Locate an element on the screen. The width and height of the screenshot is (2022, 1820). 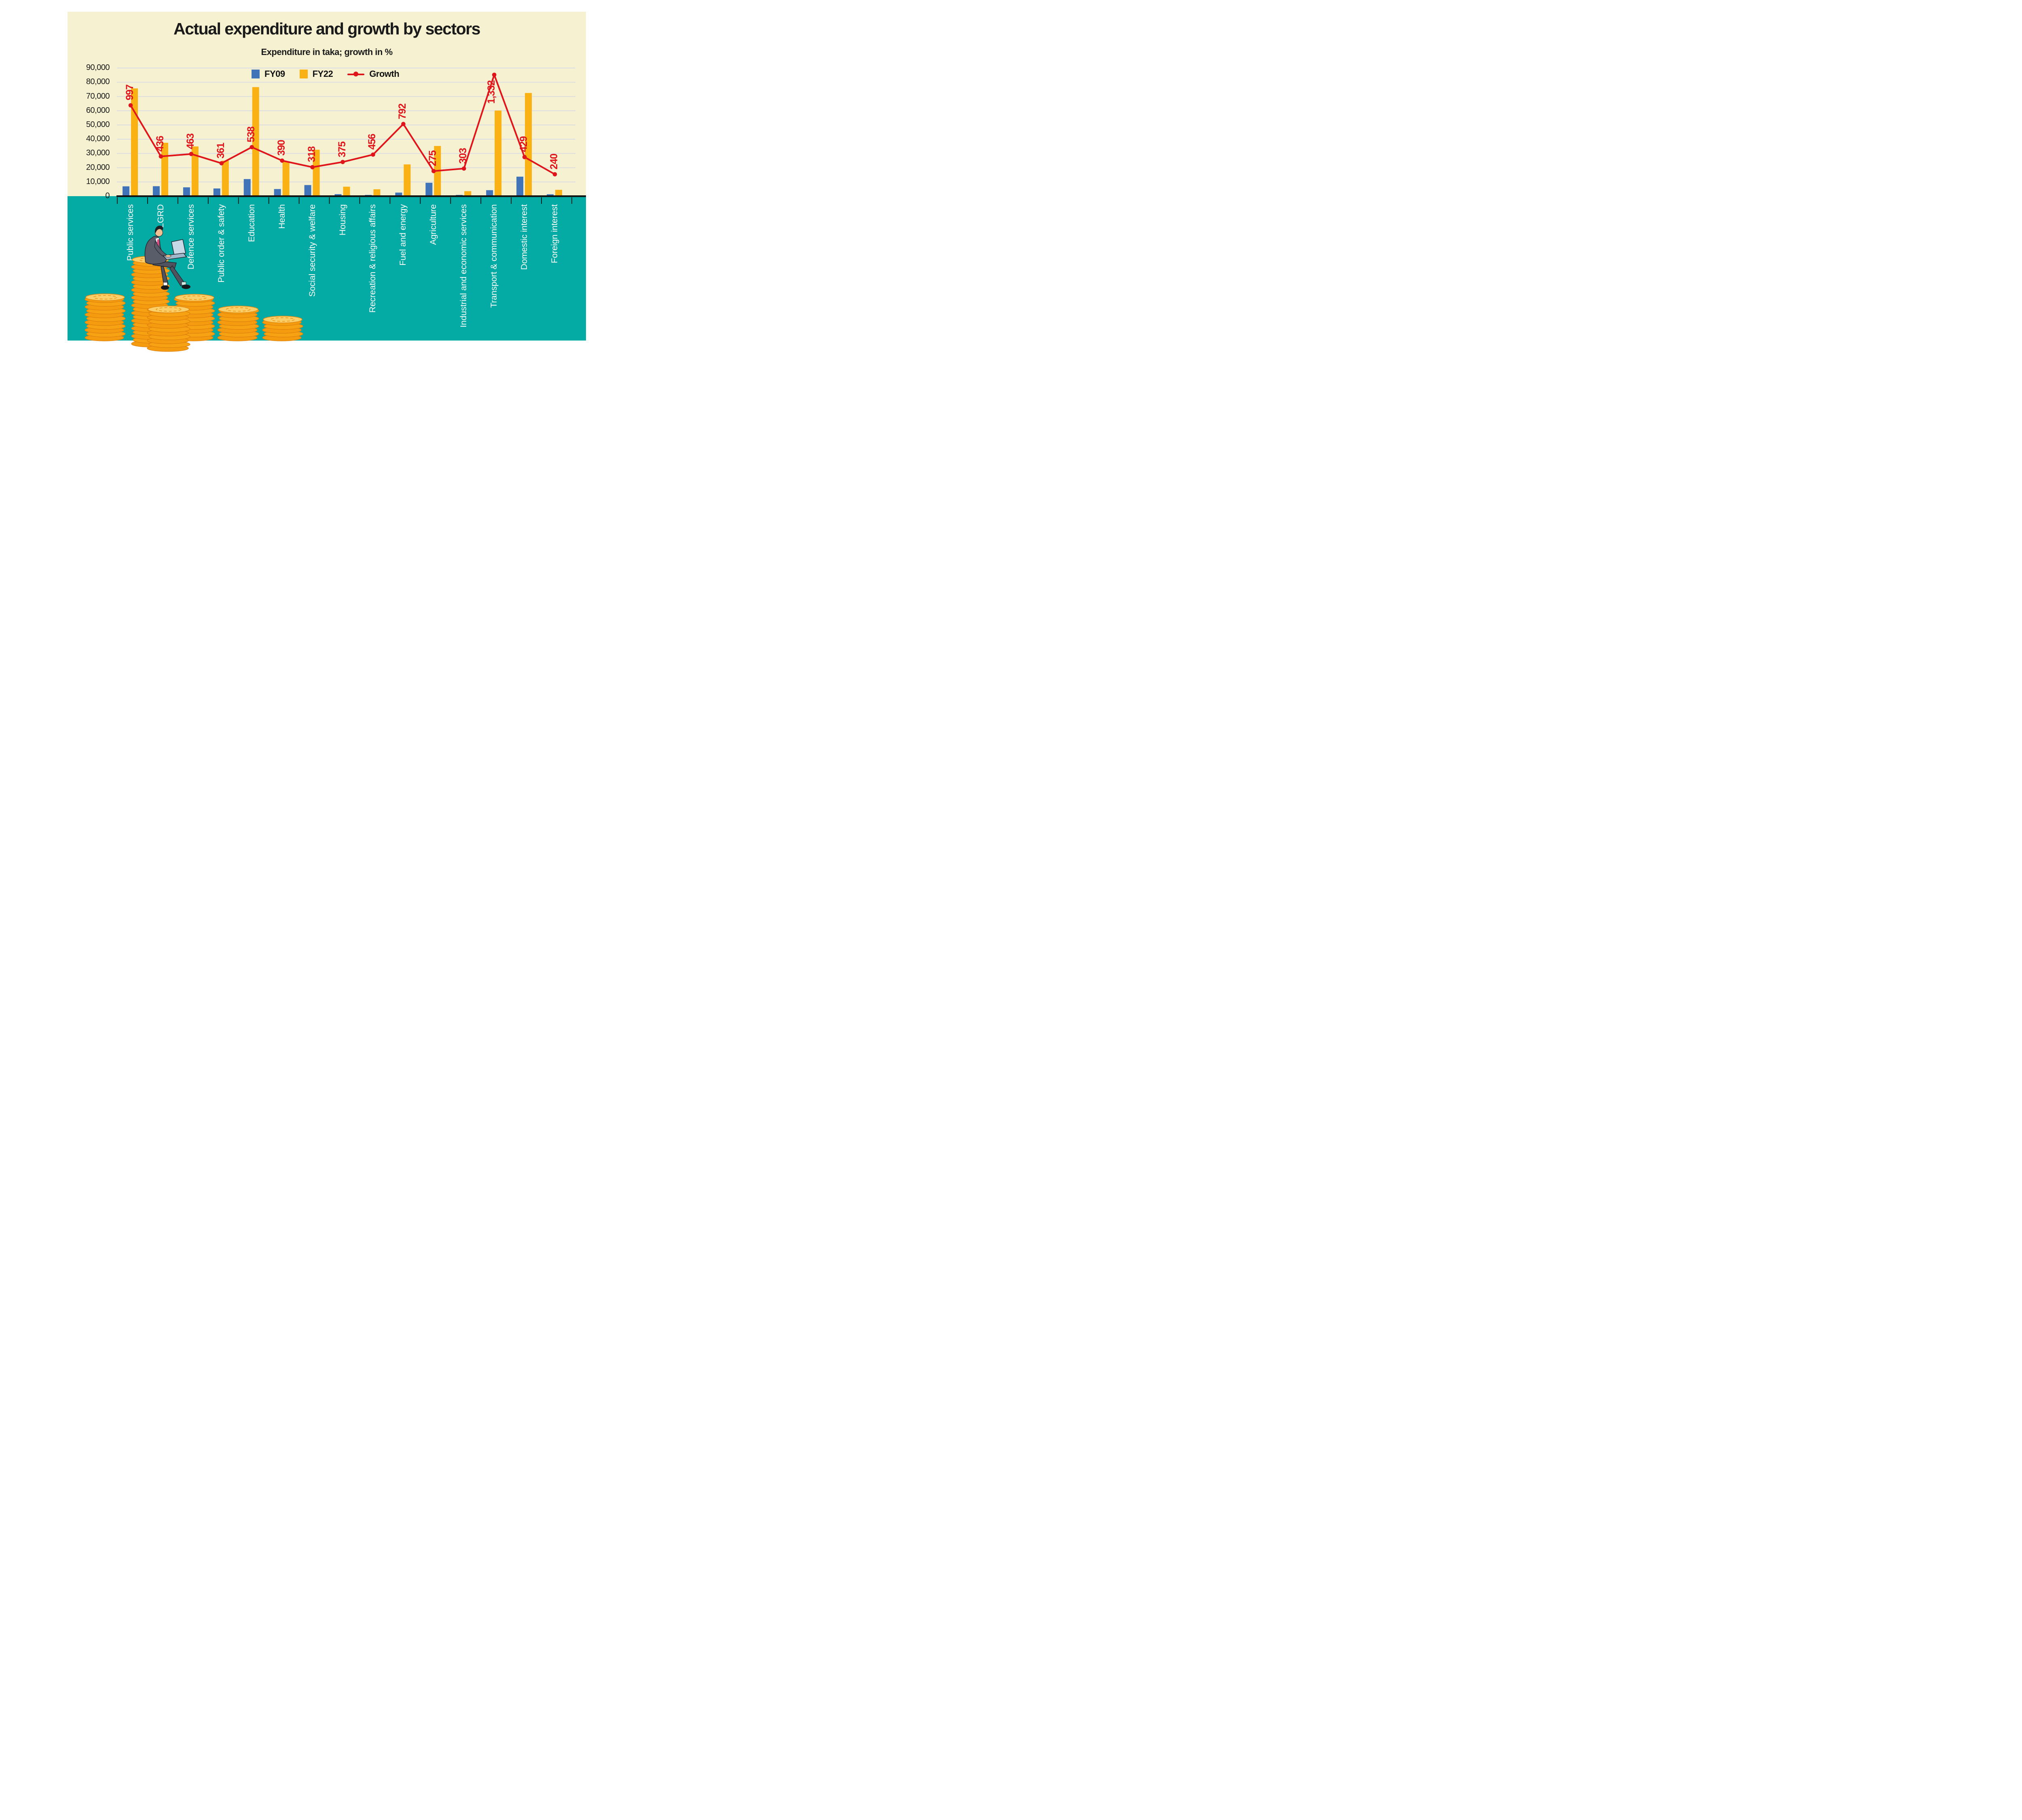
y-tick-label: 70,000 is located at coordinates (98, 96).